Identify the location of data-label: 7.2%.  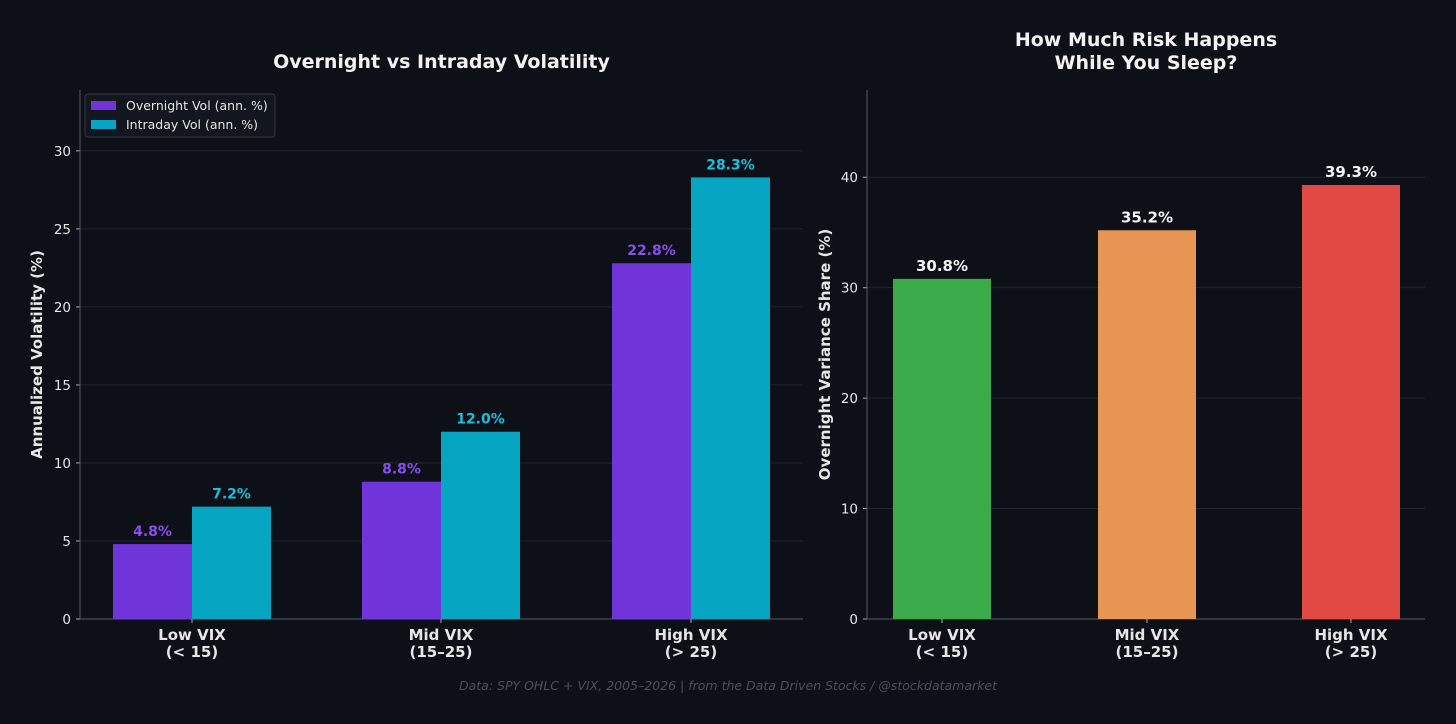
(231, 495).